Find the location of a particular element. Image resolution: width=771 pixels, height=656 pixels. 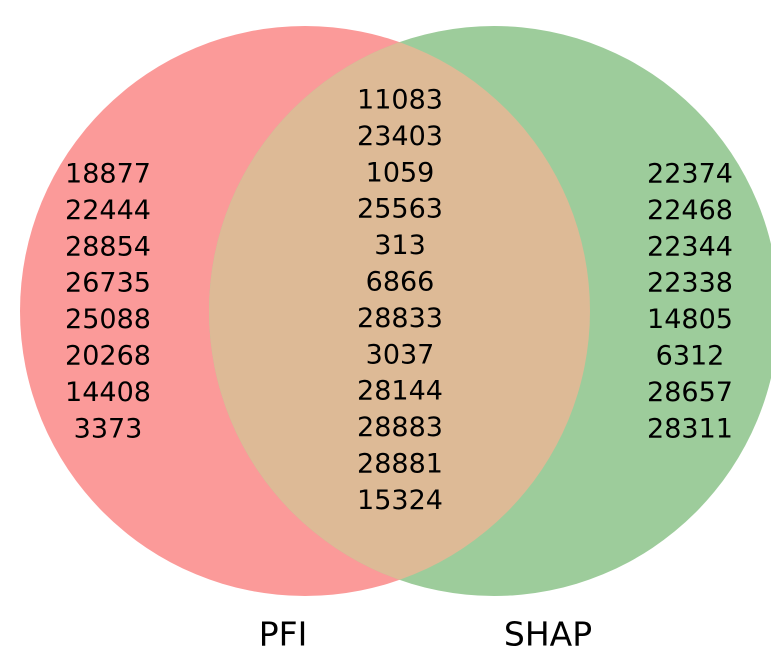

item-label: 25088 is located at coordinates (108, 319).